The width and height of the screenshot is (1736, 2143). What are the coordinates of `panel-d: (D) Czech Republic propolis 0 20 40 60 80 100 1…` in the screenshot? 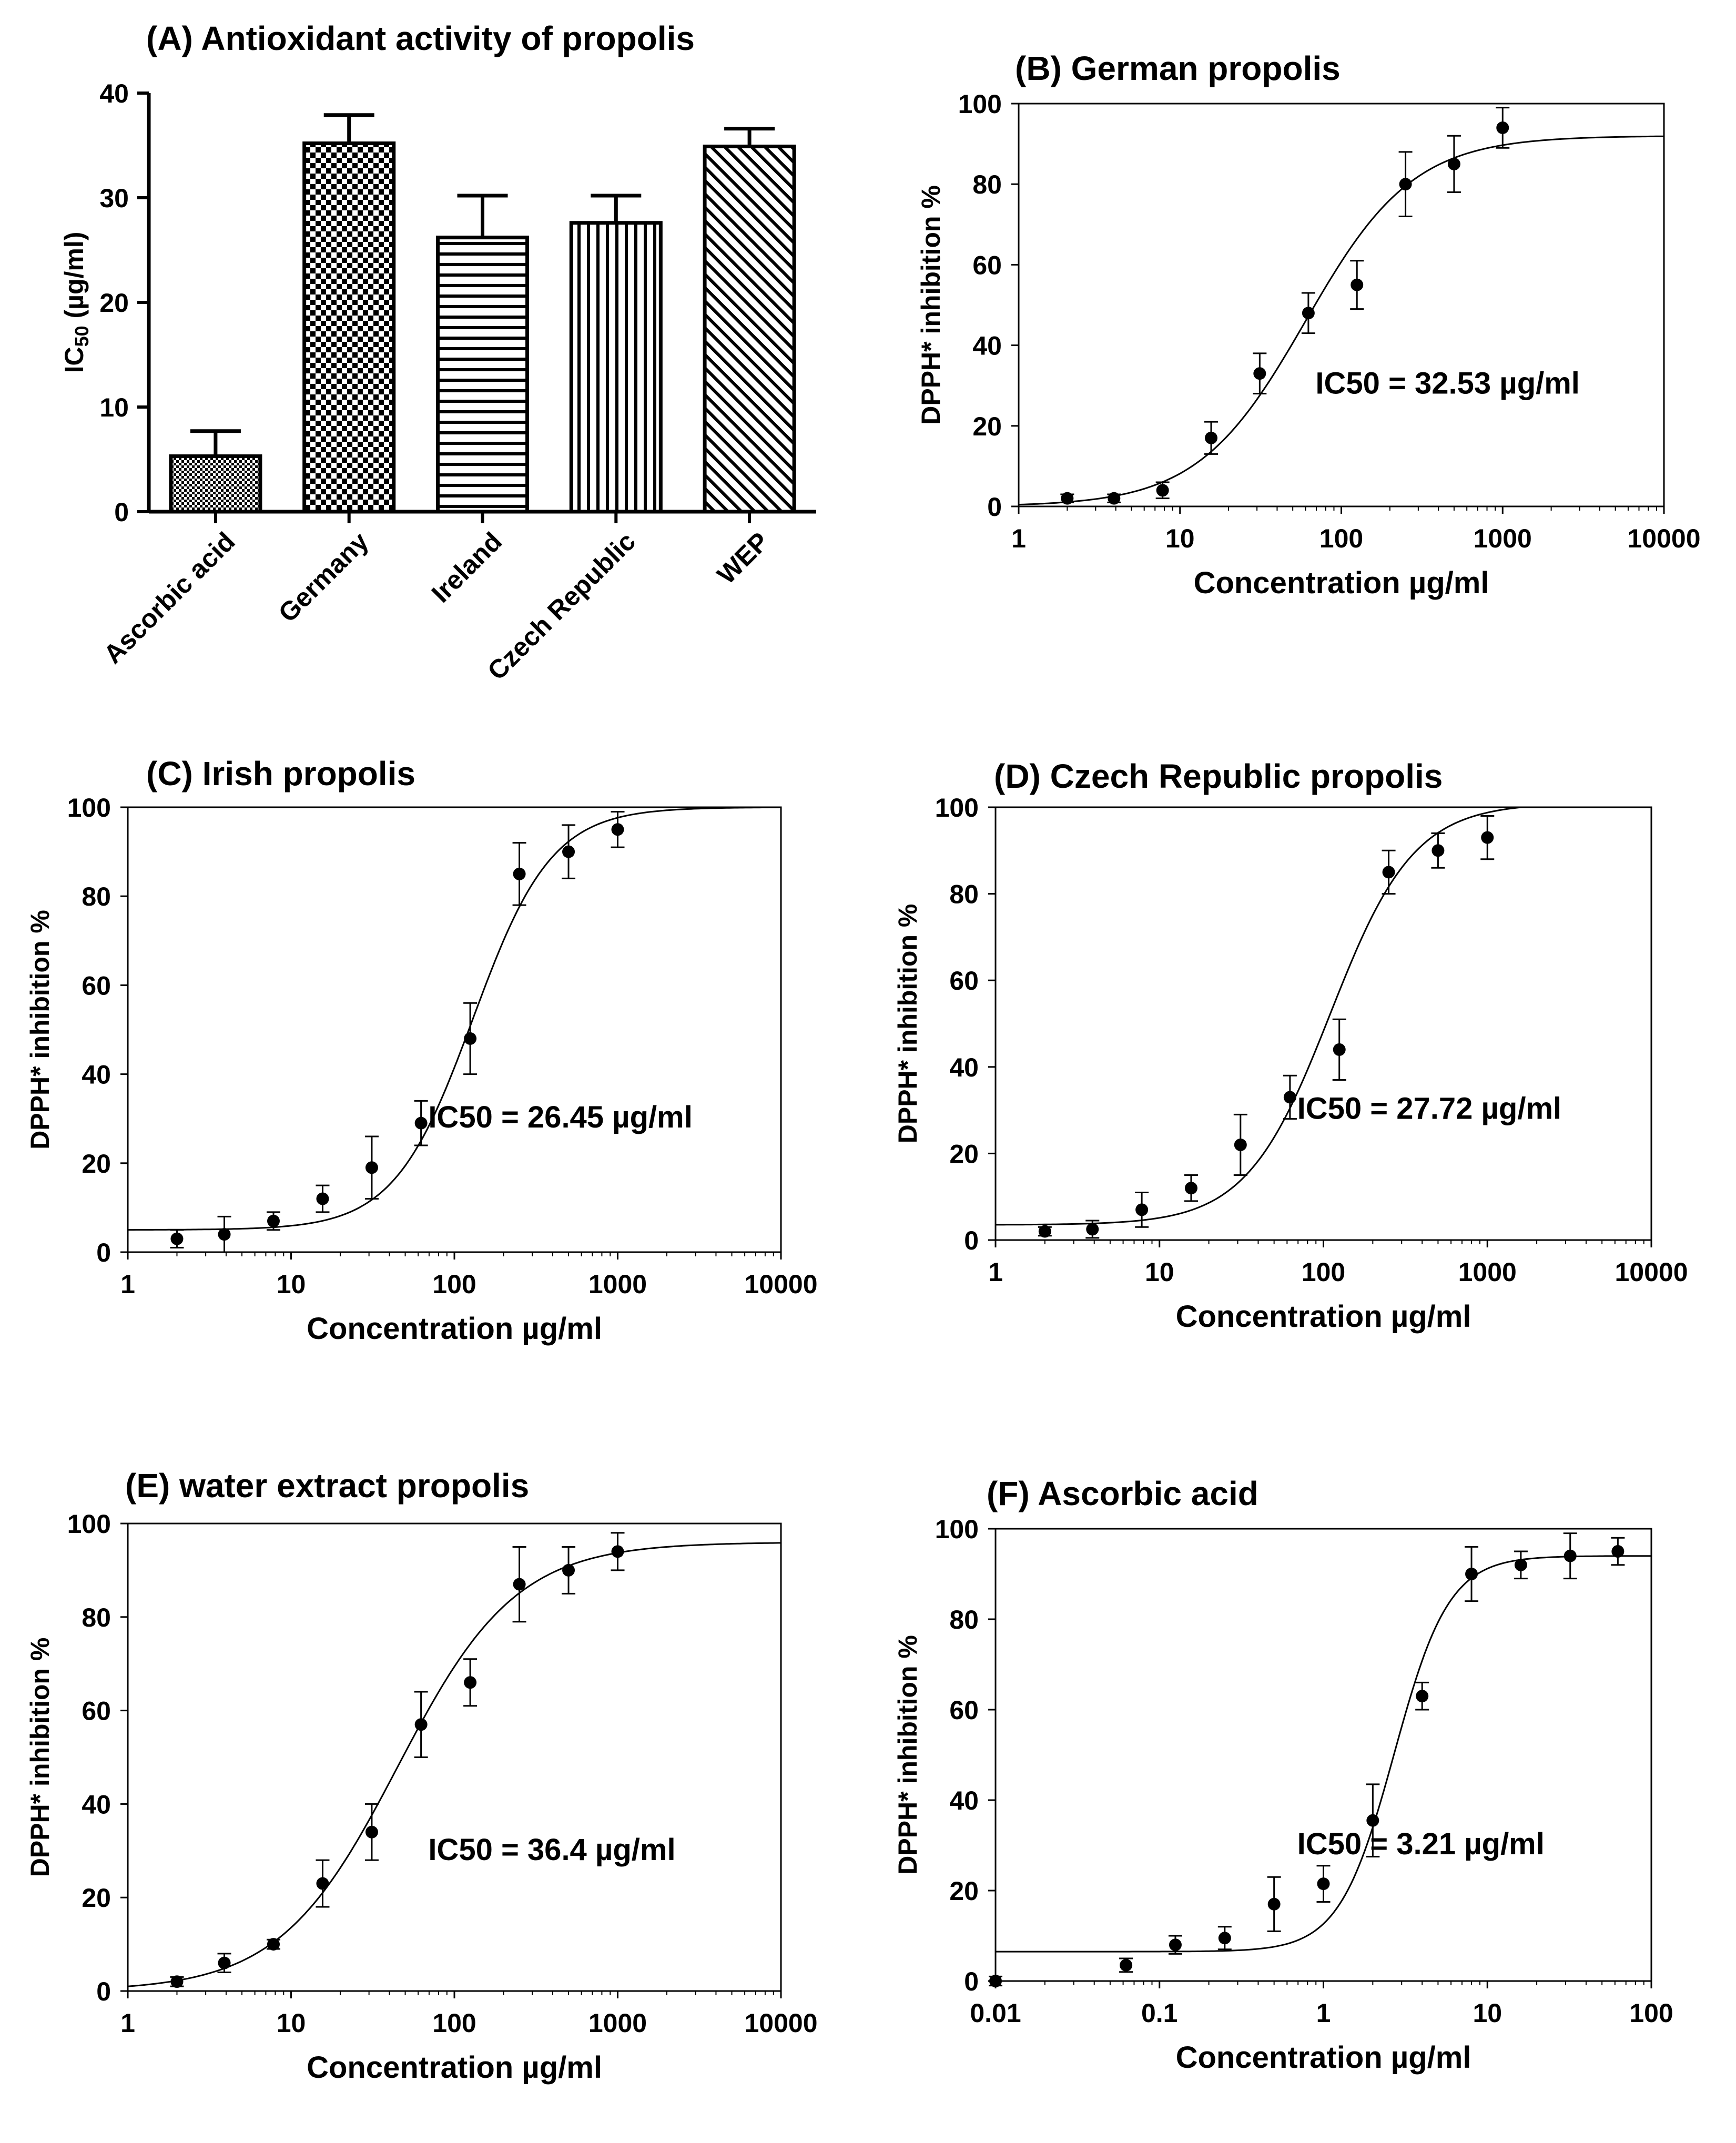 It's located at (1290, 1045).